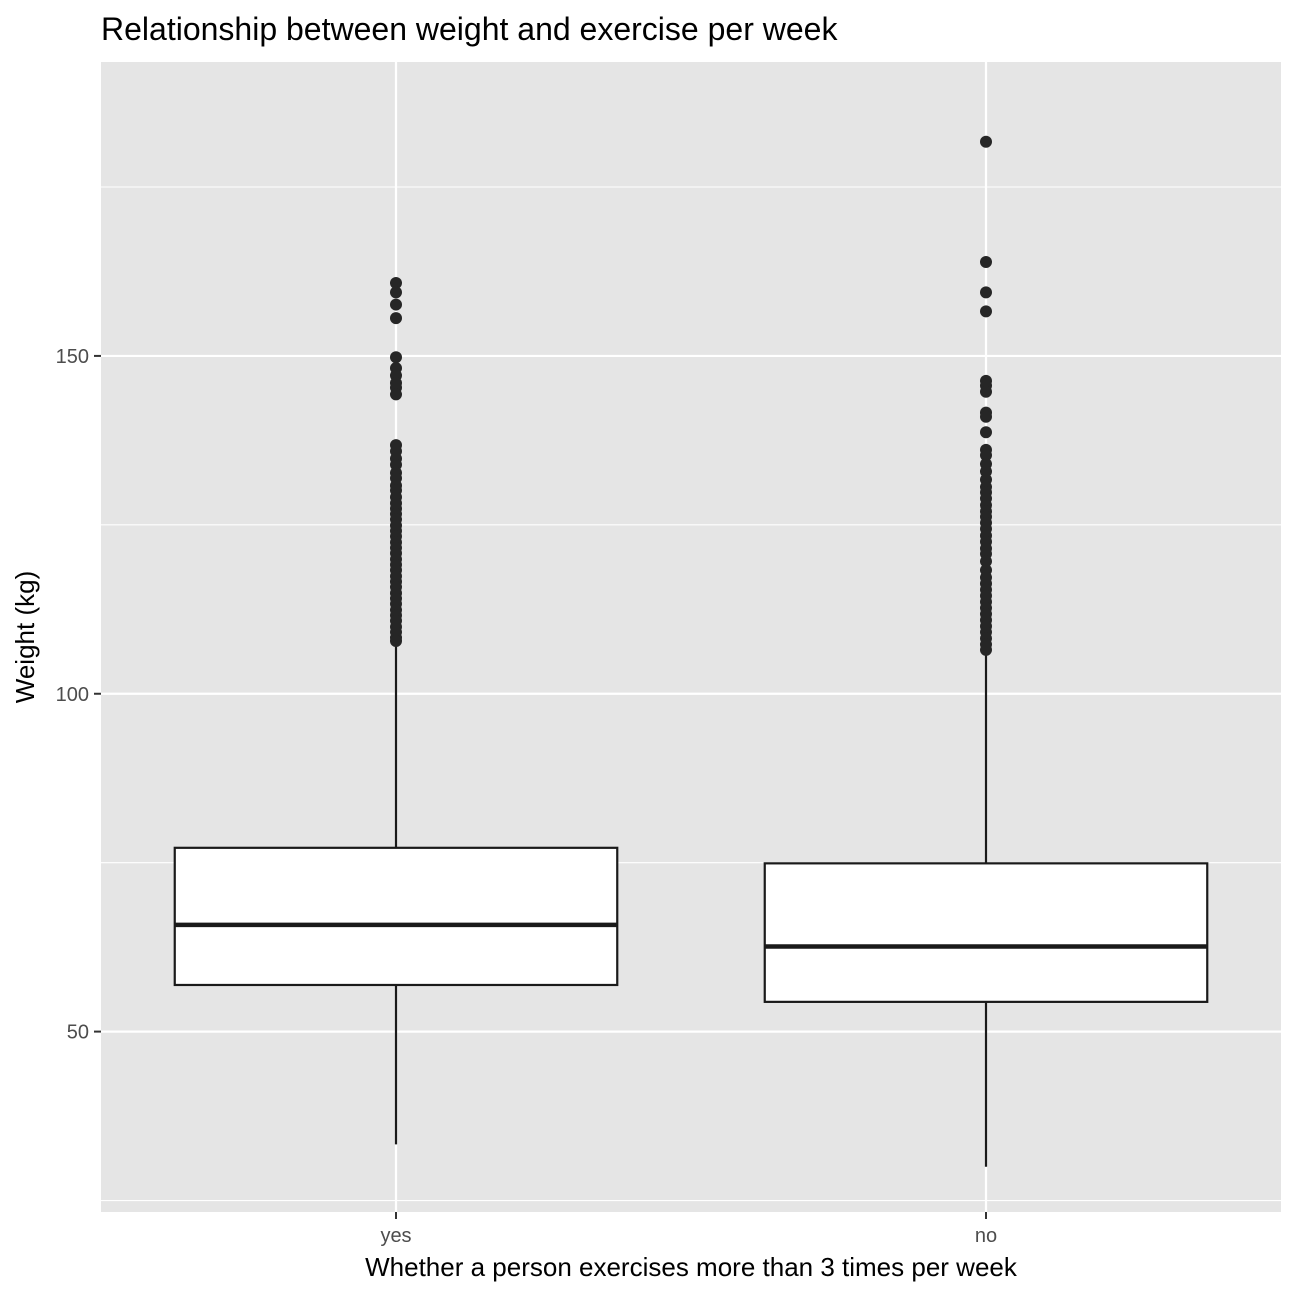 The height and width of the screenshot is (1296, 1296). I want to click on y-tick-label: 150, so click(72, 357).